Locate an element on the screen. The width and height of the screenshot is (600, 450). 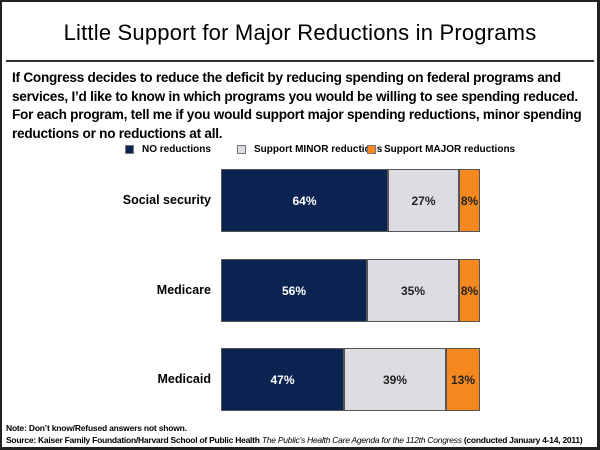
category-label-social-security: Social security is located at coordinates (166, 199).